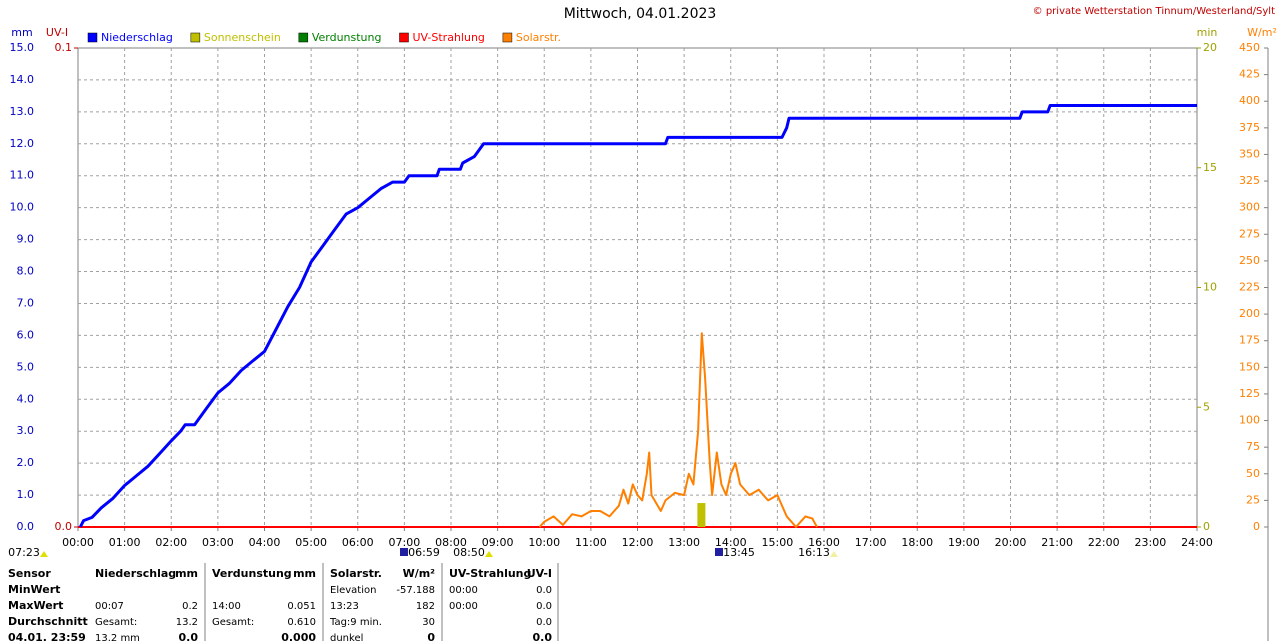  I want to click on x-tick-label: 13:00, so click(684, 542).